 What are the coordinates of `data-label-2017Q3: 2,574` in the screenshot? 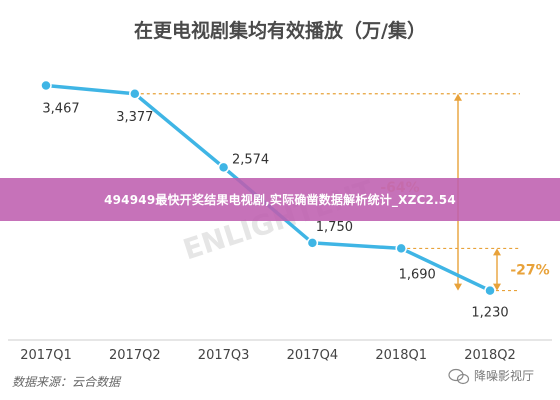 It's located at (250, 159).